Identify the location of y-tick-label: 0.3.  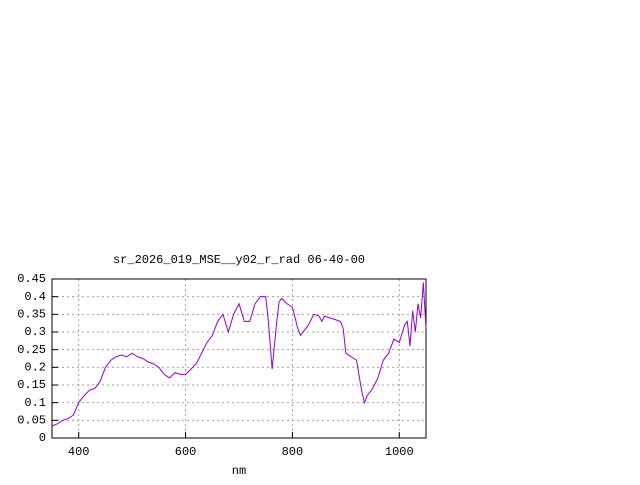
(35, 332).